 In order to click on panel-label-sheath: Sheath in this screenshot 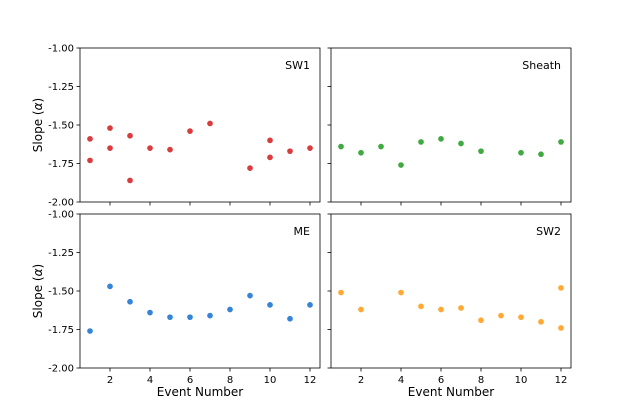, I will do `click(541, 65)`.